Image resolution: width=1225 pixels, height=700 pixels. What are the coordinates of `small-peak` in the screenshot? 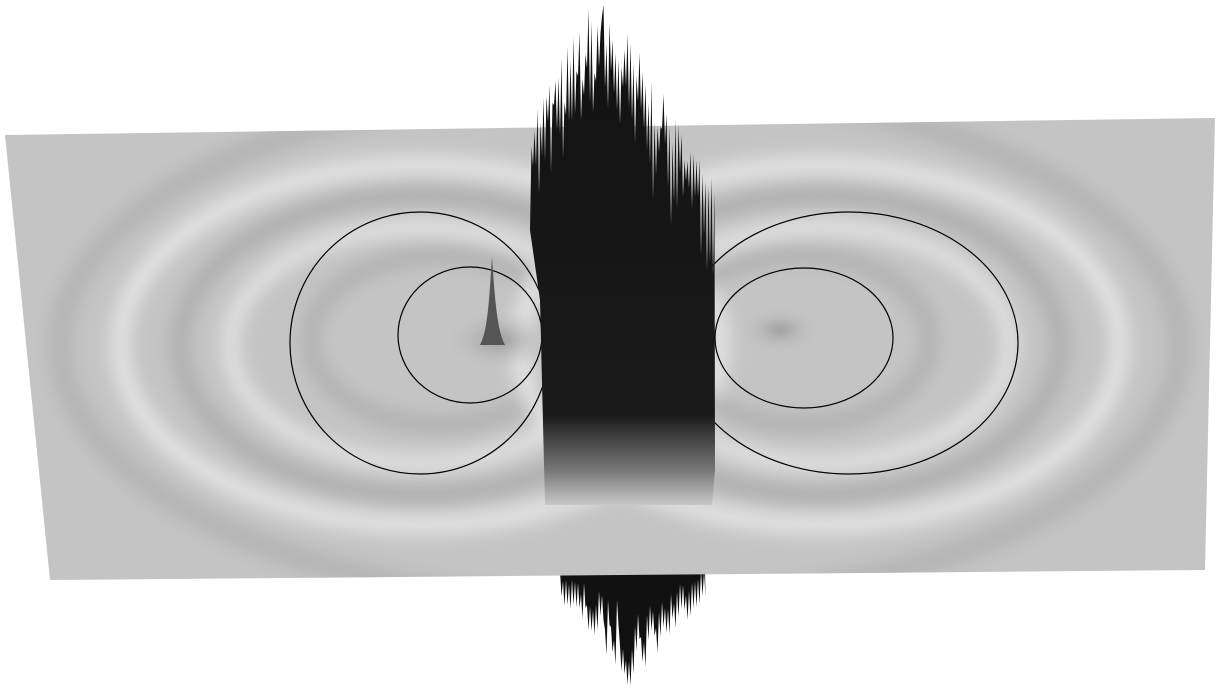 It's located at (492, 301).